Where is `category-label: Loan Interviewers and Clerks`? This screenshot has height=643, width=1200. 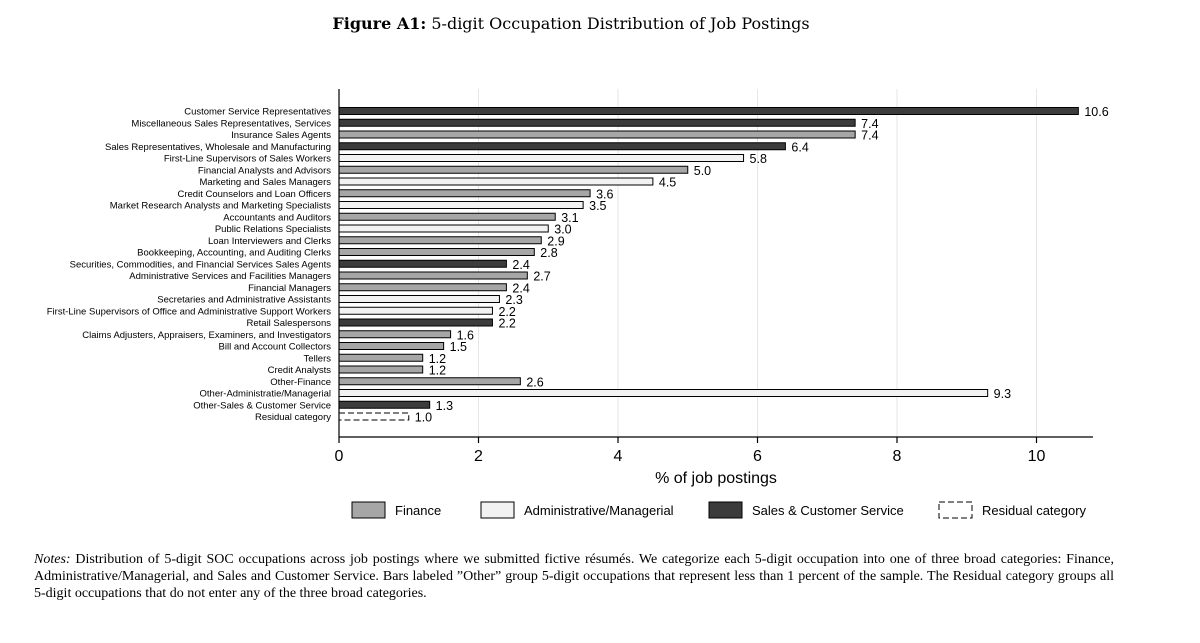 category-label: Loan Interviewers and Clerks is located at coordinates (269, 241).